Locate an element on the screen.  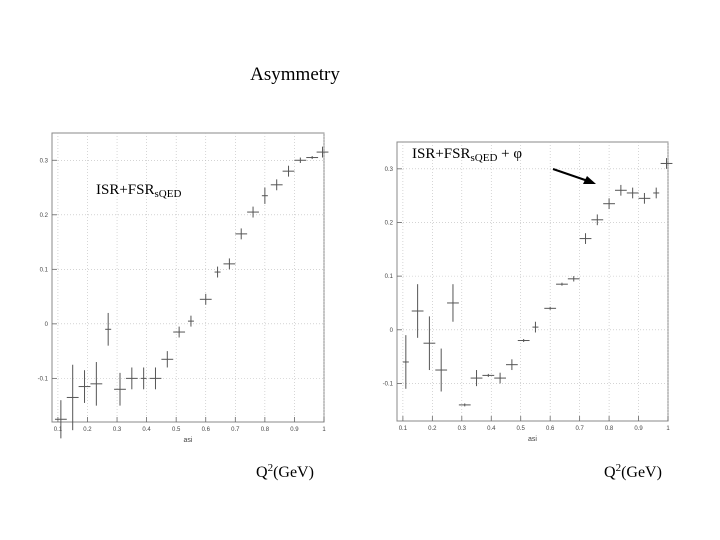
left-label-sub: sQED is located at coordinates (168, 194).